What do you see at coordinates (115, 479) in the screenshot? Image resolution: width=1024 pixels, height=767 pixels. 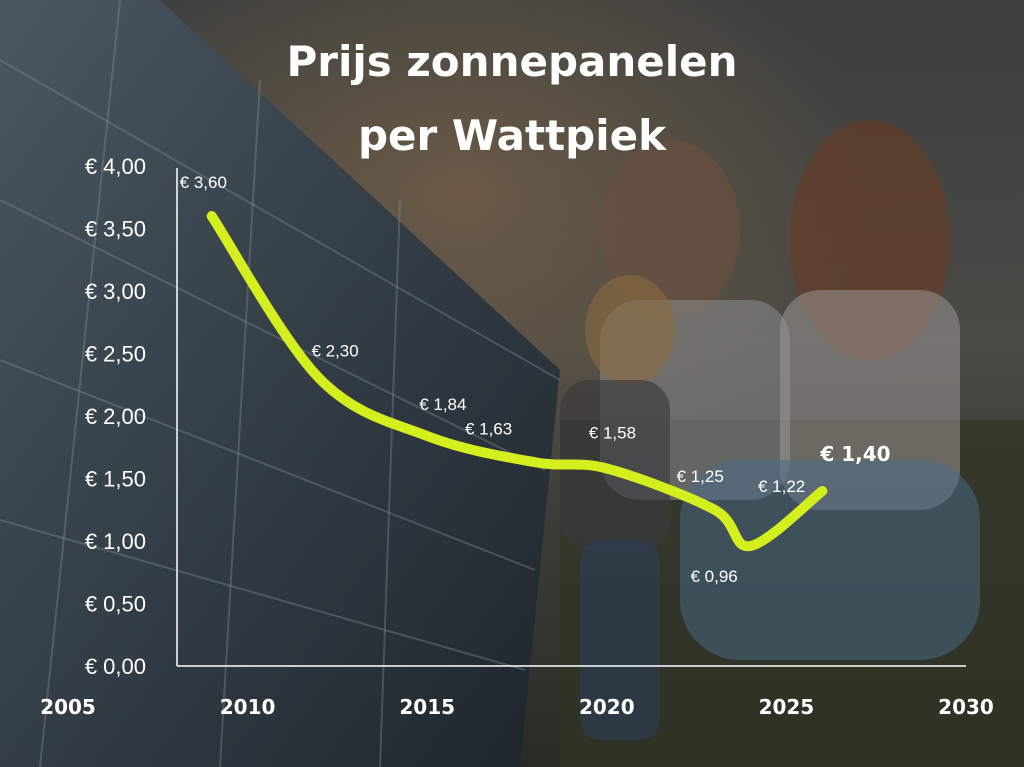 I see `y-tick-label: € 1,50` at bounding box center [115, 479].